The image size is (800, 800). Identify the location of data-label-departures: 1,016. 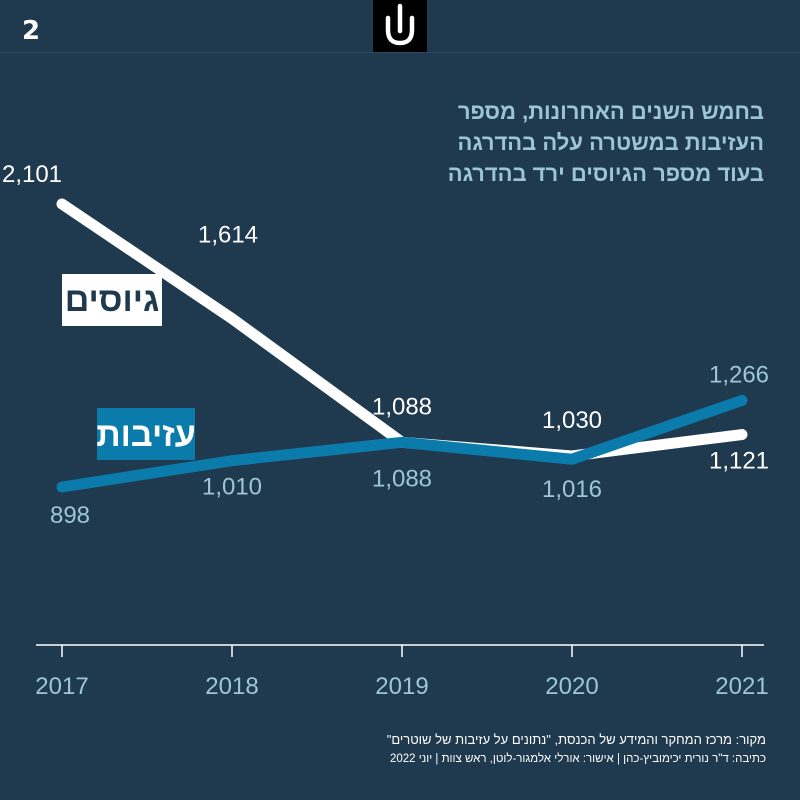
(572, 489).